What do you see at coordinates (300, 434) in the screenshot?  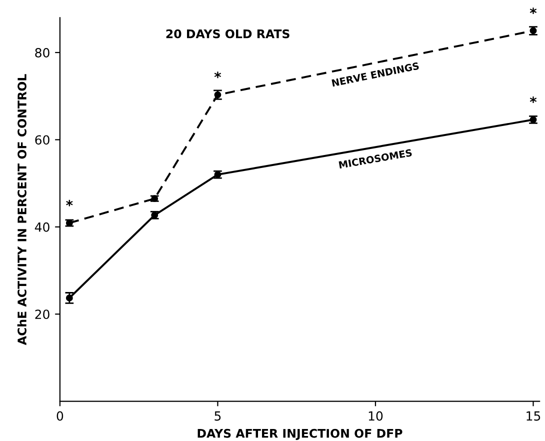 I see `x-axis-title: DAYS AFTER INJECTION OF DFP` at bounding box center [300, 434].